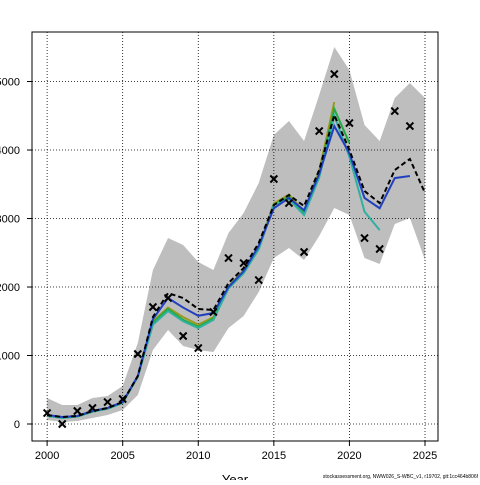  Describe the element at coordinates (122, 456) in the screenshot. I see `x-tick-label: 2005` at that location.